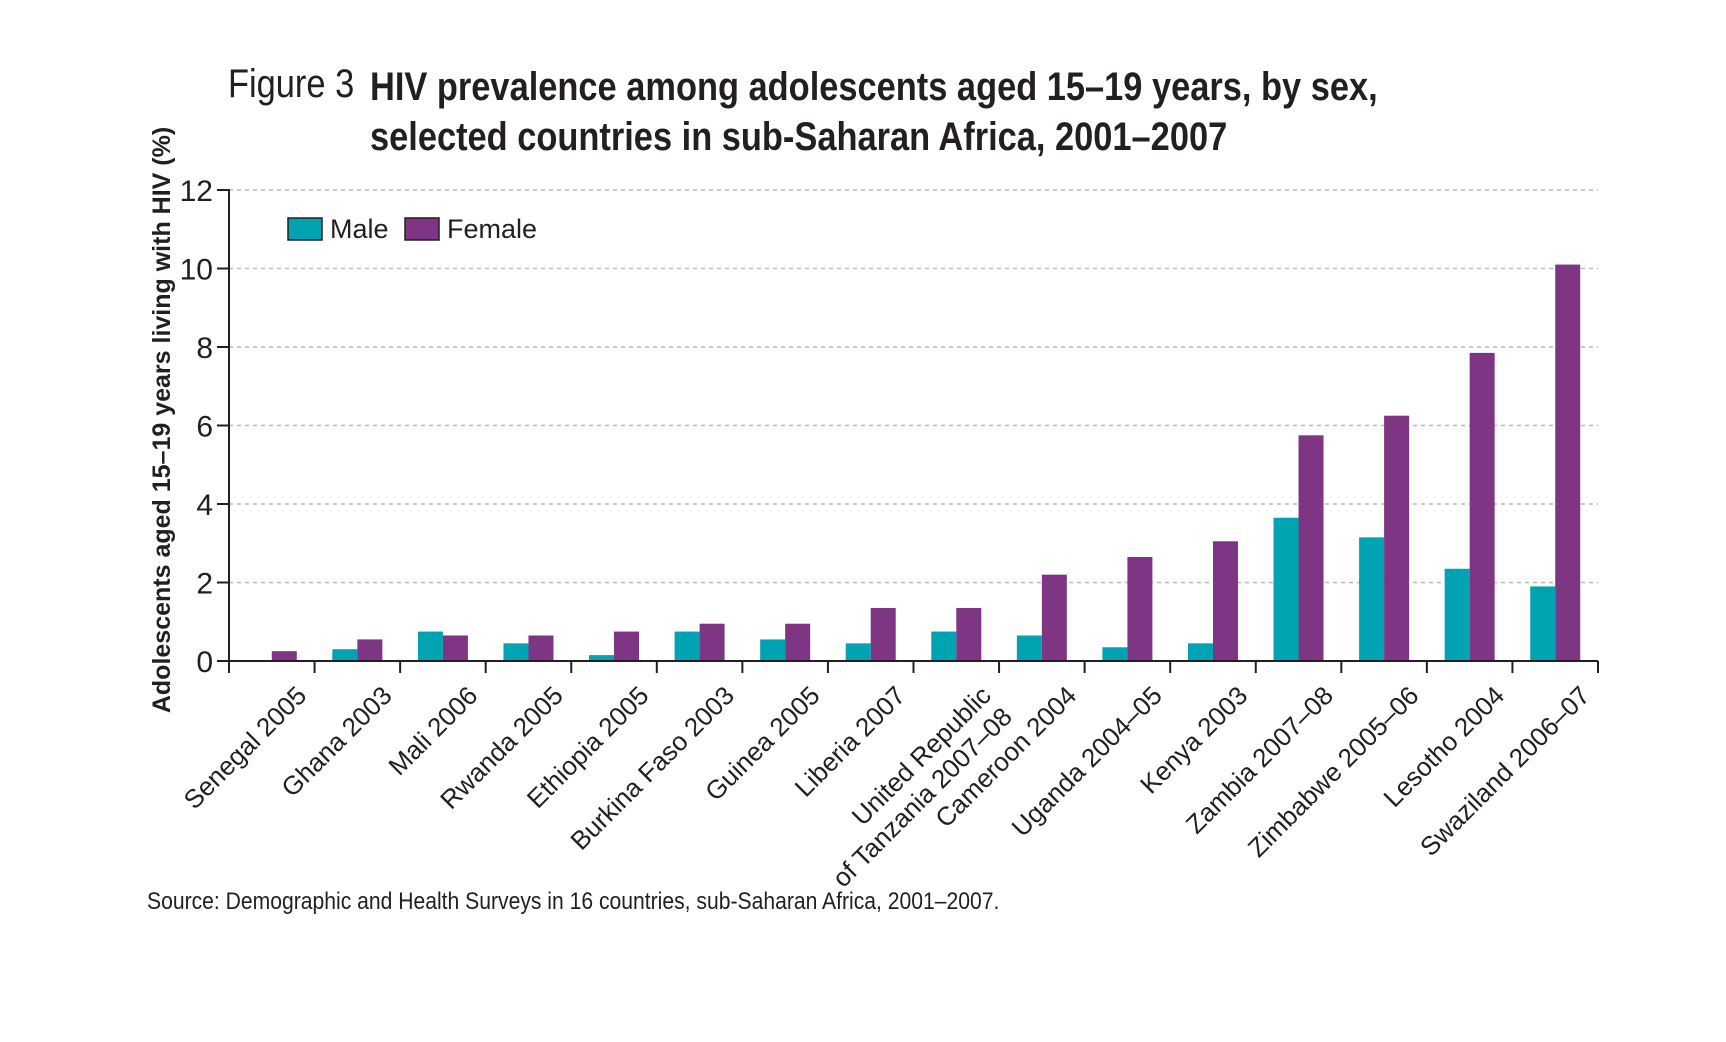 The image size is (1726, 1042). Describe the element at coordinates (204, 427) in the screenshot. I see `y-tick-label: 6` at that location.